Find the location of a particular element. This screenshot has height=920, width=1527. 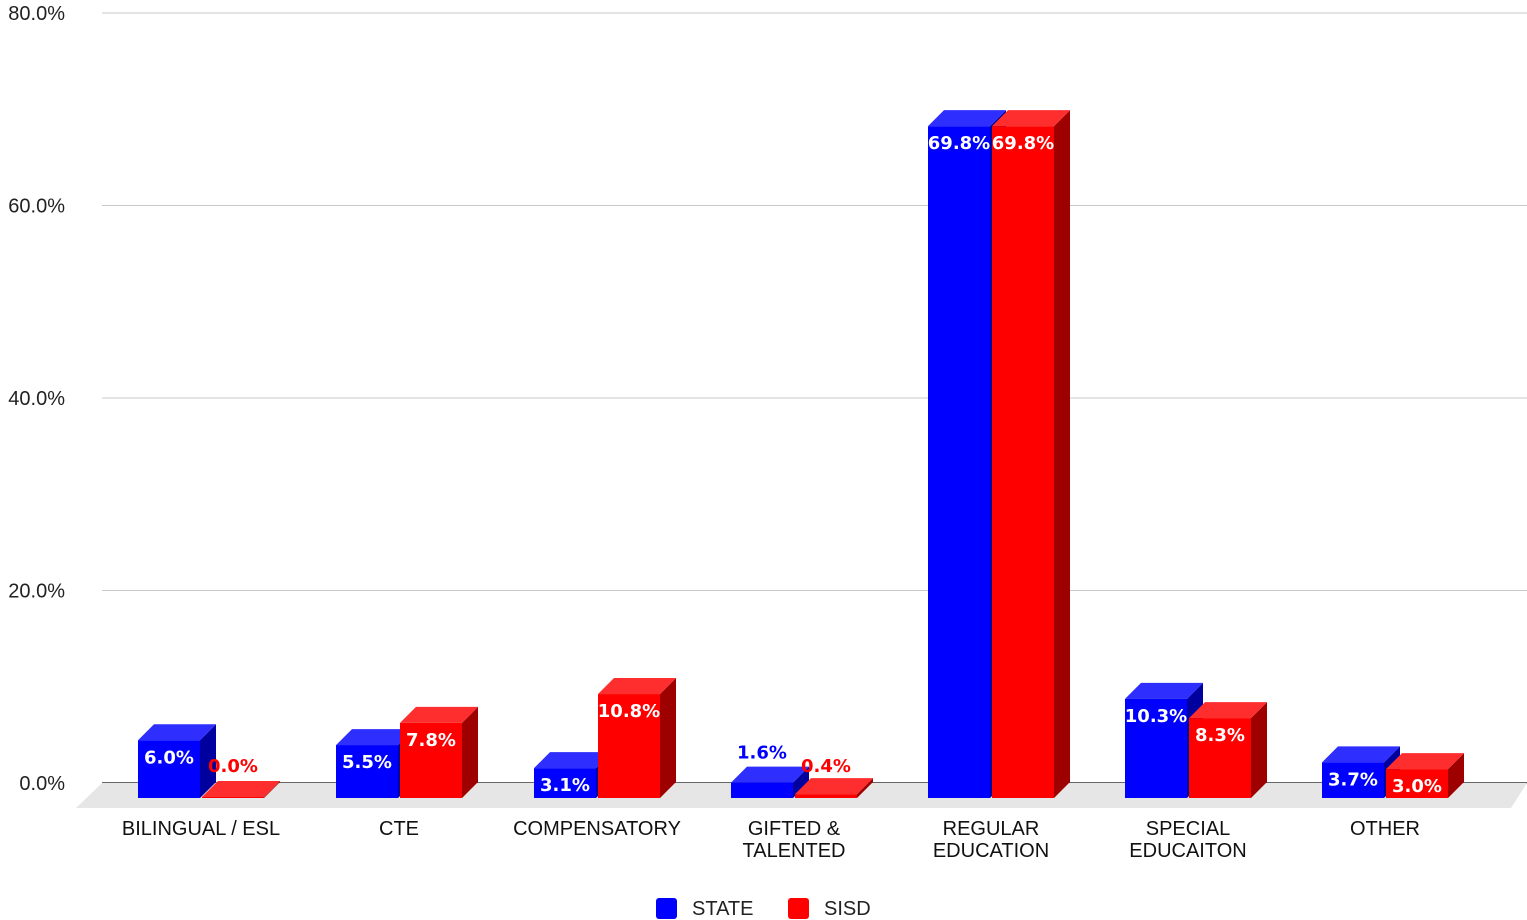

x-tick-label-line: EDUCATION is located at coordinates (991, 851).